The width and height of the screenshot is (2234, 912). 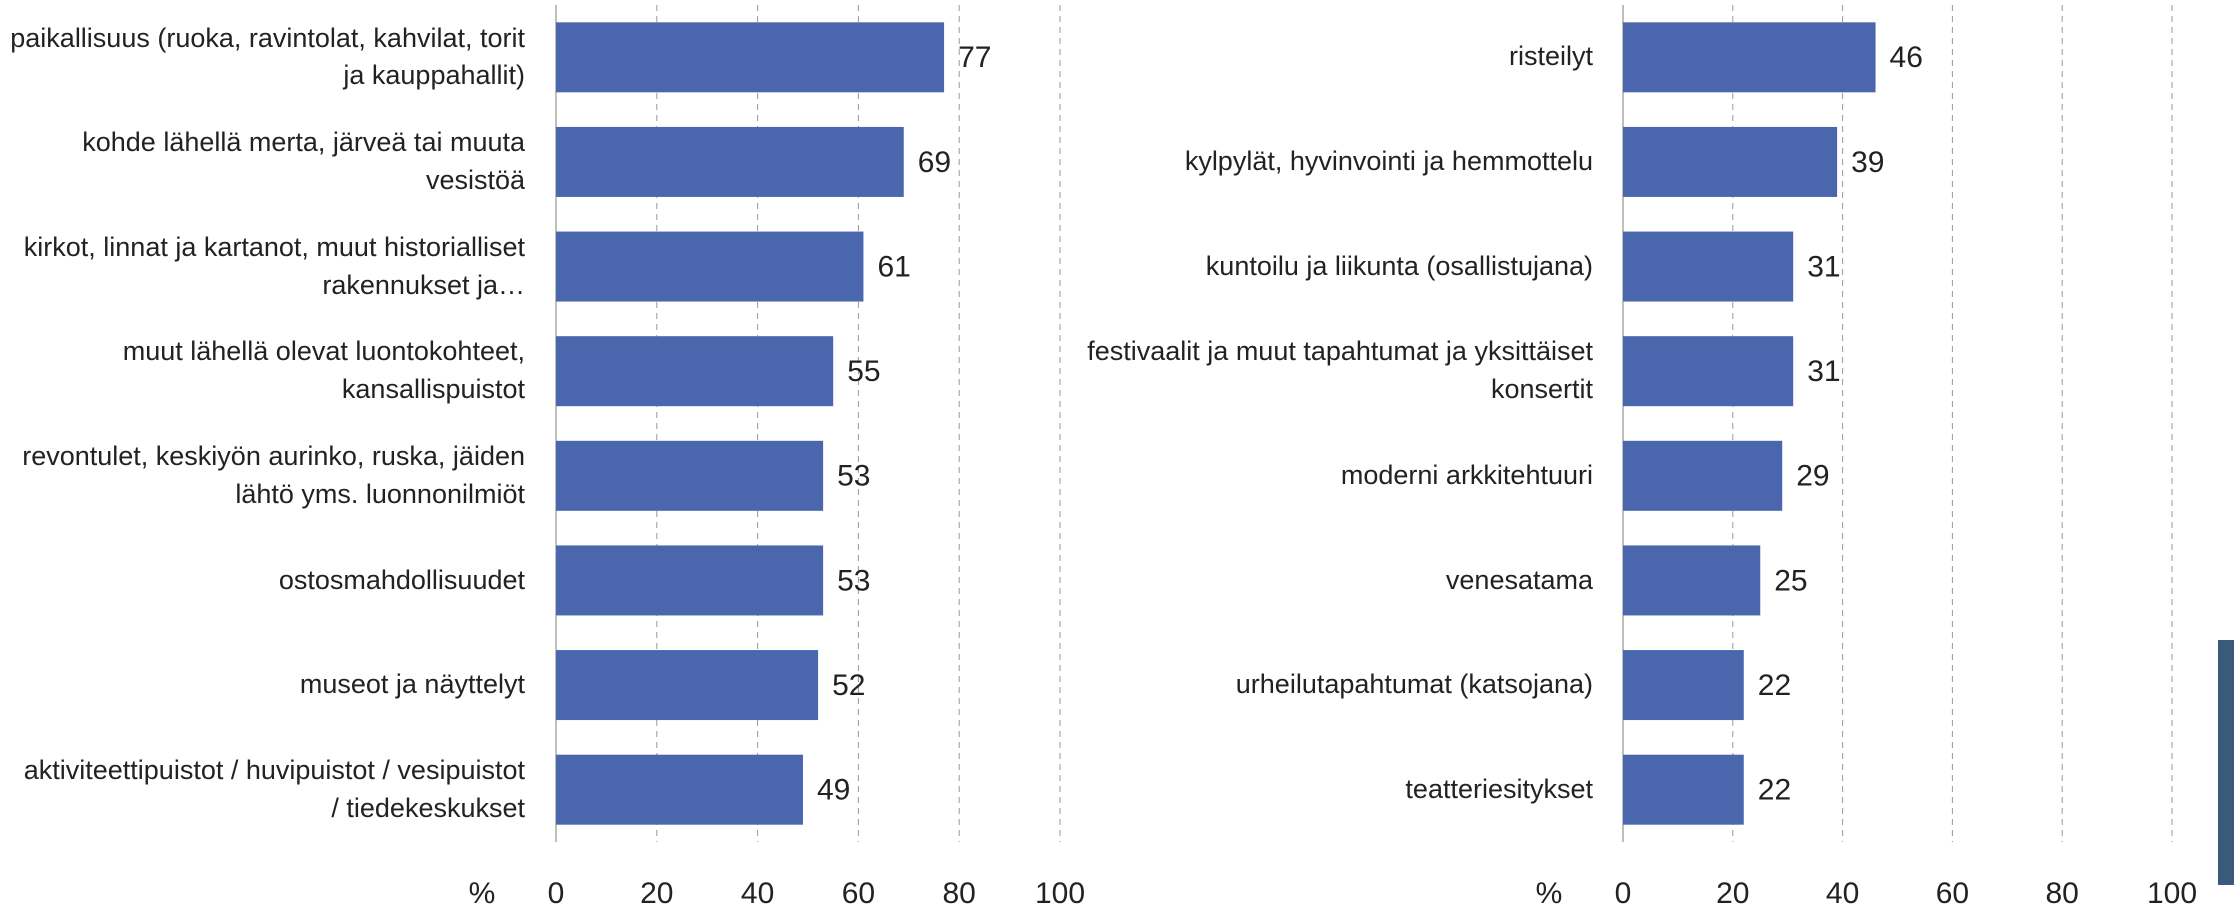 I want to click on category-label-box: museot ja näyttelyt, so click(x=412, y=684).